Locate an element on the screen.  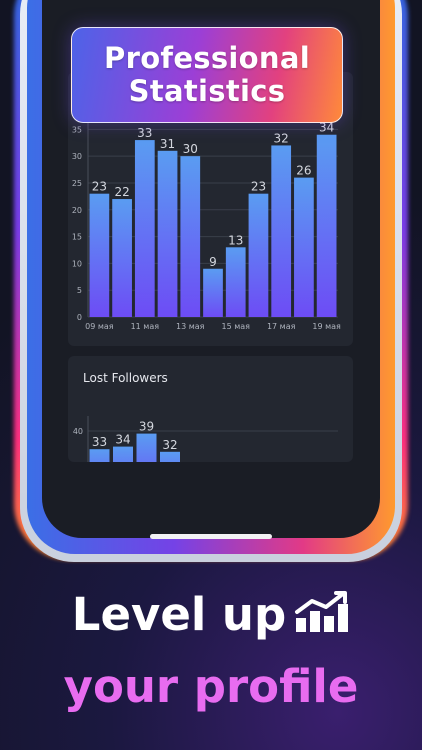
bar-value-label: 13 is located at coordinates (235, 240).